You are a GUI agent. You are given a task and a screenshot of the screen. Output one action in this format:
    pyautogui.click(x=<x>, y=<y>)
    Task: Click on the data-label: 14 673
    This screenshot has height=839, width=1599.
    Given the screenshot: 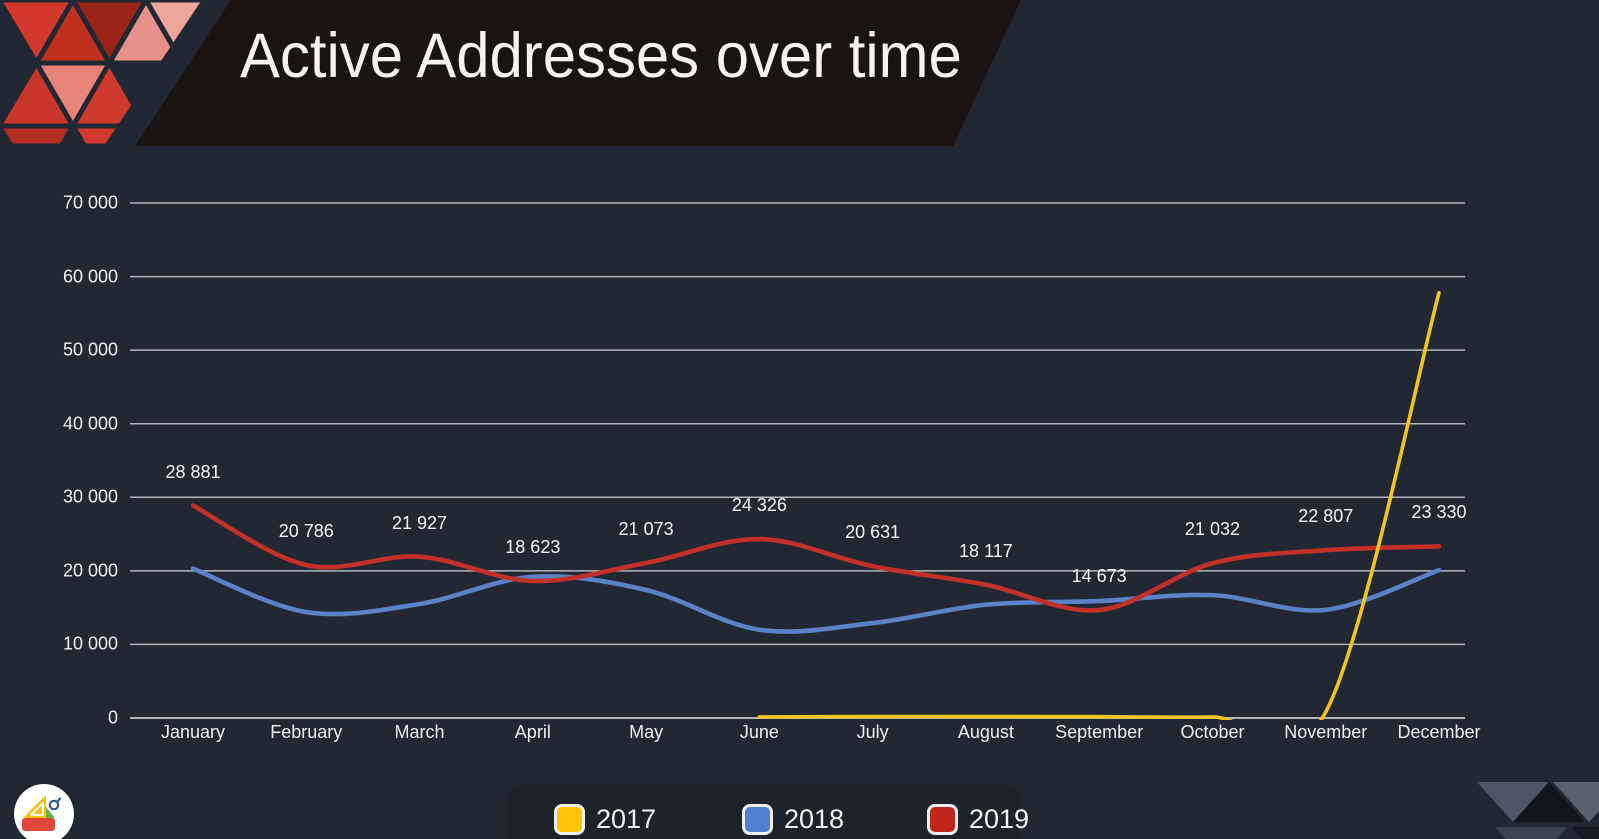 What is the action you would take?
    pyautogui.click(x=1099, y=576)
    